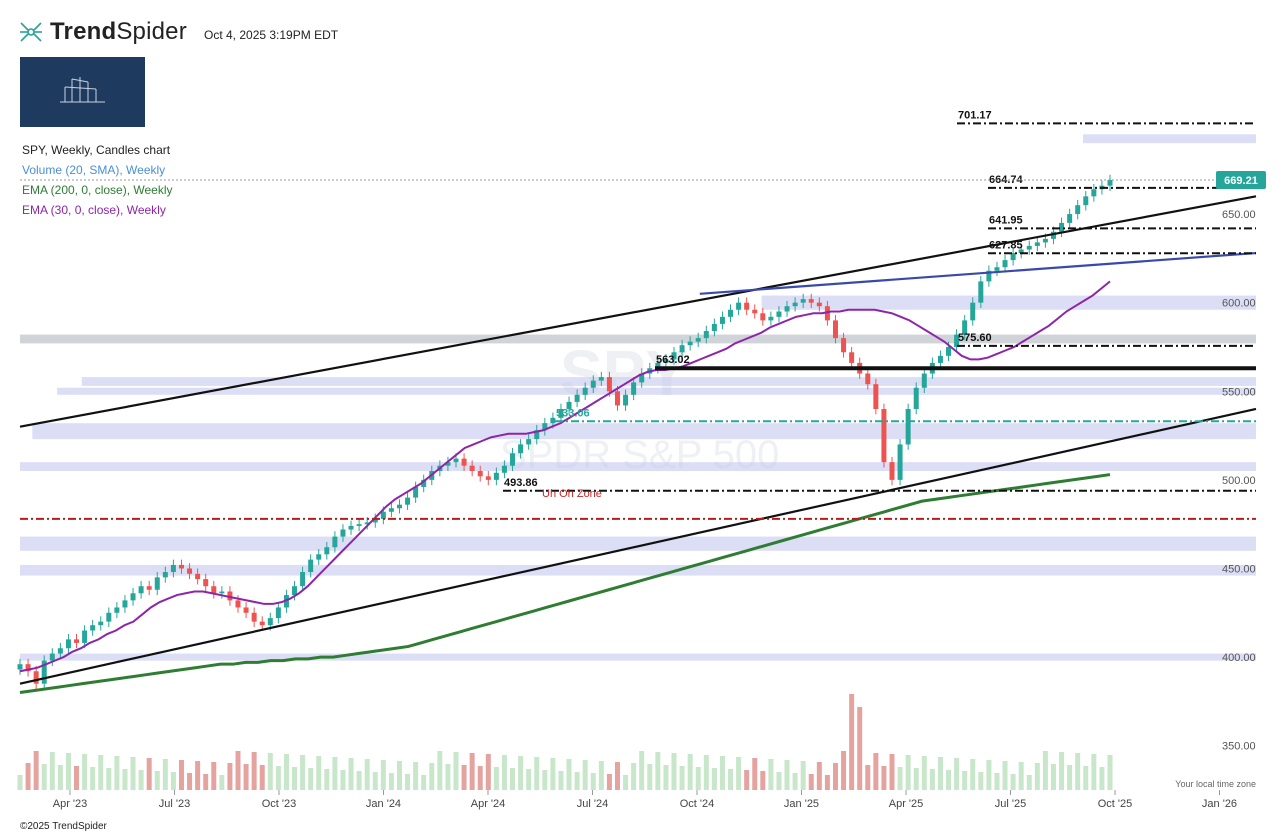  I want to click on legend-volume: Volume (20, SMA), Weekly, so click(94, 170).